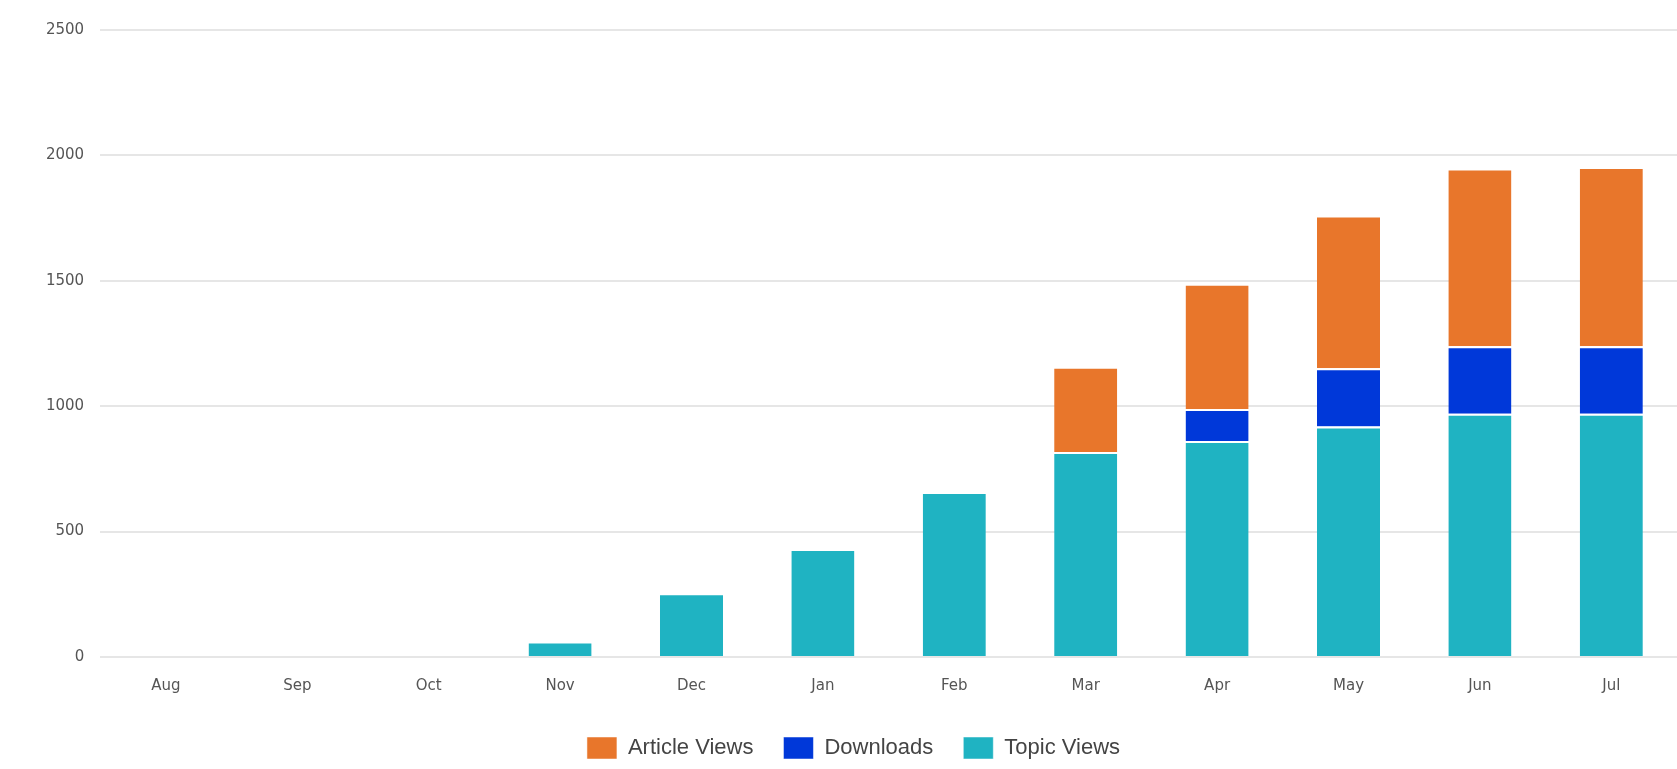 This screenshot has height=769, width=1677. Describe the element at coordinates (65, 28) in the screenshot. I see `y-tick-label: 2500` at that location.